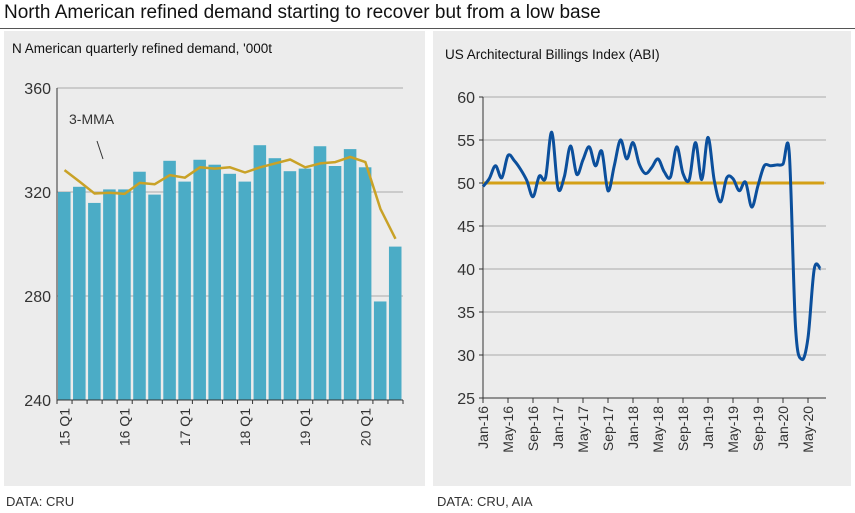 The image size is (855, 513). What do you see at coordinates (65, 427) in the screenshot?
I see `x-tick-label: 15 Q1` at bounding box center [65, 427].